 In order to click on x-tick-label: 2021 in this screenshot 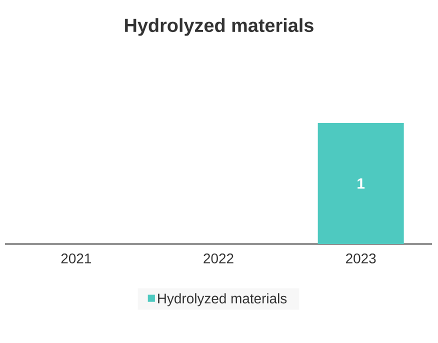, I will do `click(76, 259)`.